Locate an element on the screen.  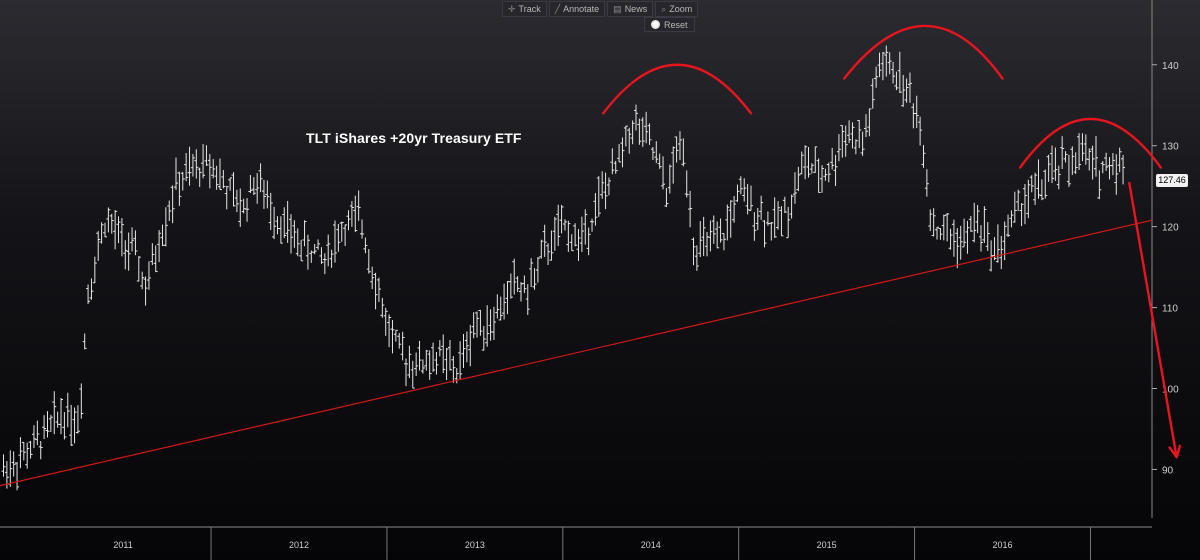
x-tick-label: 2012 is located at coordinates (299, 545).